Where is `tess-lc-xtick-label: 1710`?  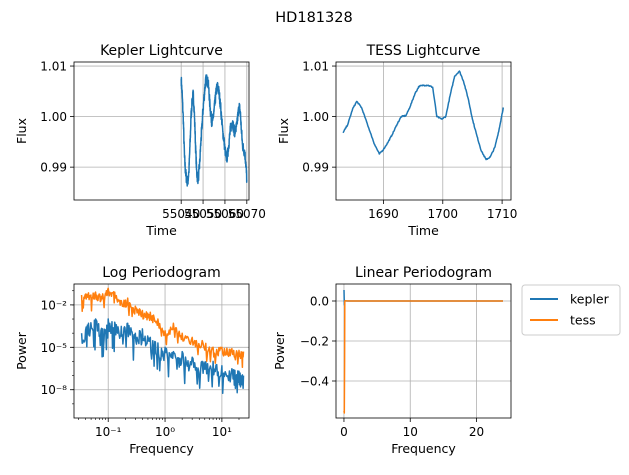
tess-lc-xtick-label: 1710 is located at coordinates (502, 214).